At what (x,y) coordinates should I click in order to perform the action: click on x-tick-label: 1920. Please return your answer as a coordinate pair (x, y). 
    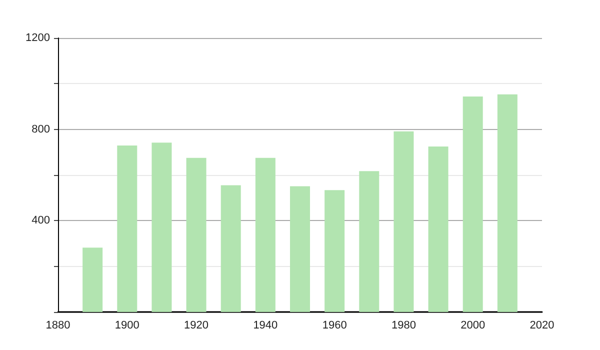
    Looking at the image, I should click on (196, 326).